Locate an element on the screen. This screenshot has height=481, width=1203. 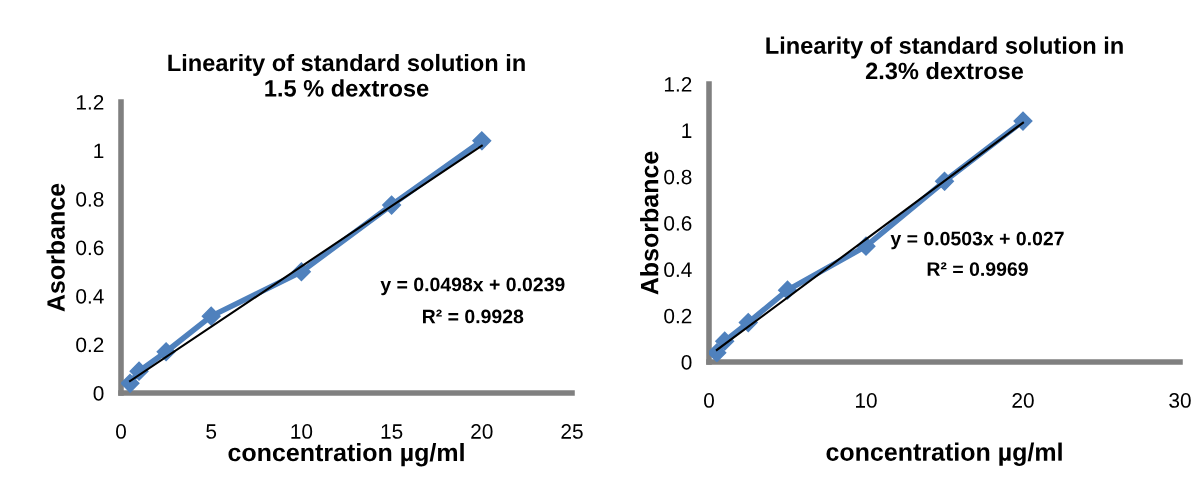
x-tick-label: 15 is located at coordinates (392, 431).